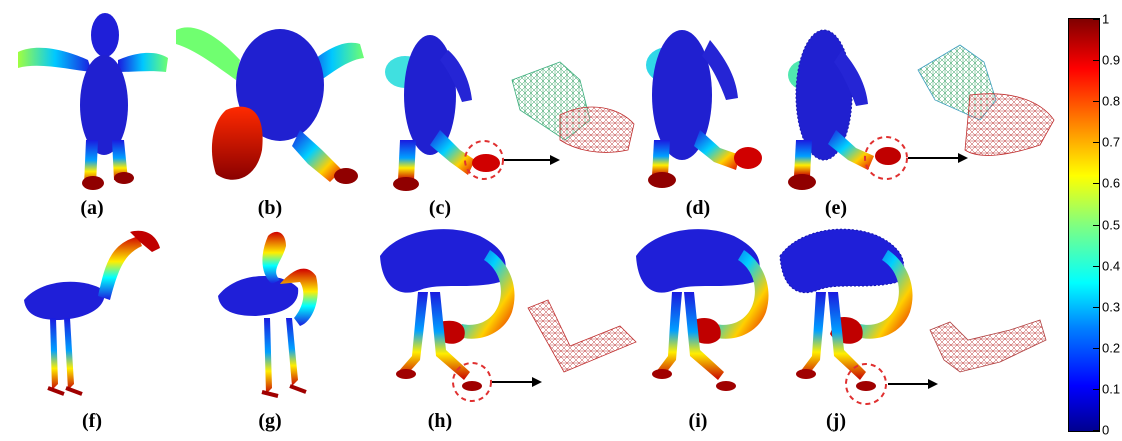 The width and height of the screenshot is (1122, 441). What do you see at coordinates (986, 100) in the screenshot?
I see `wireframe-e` at bounding box center [986, 100].